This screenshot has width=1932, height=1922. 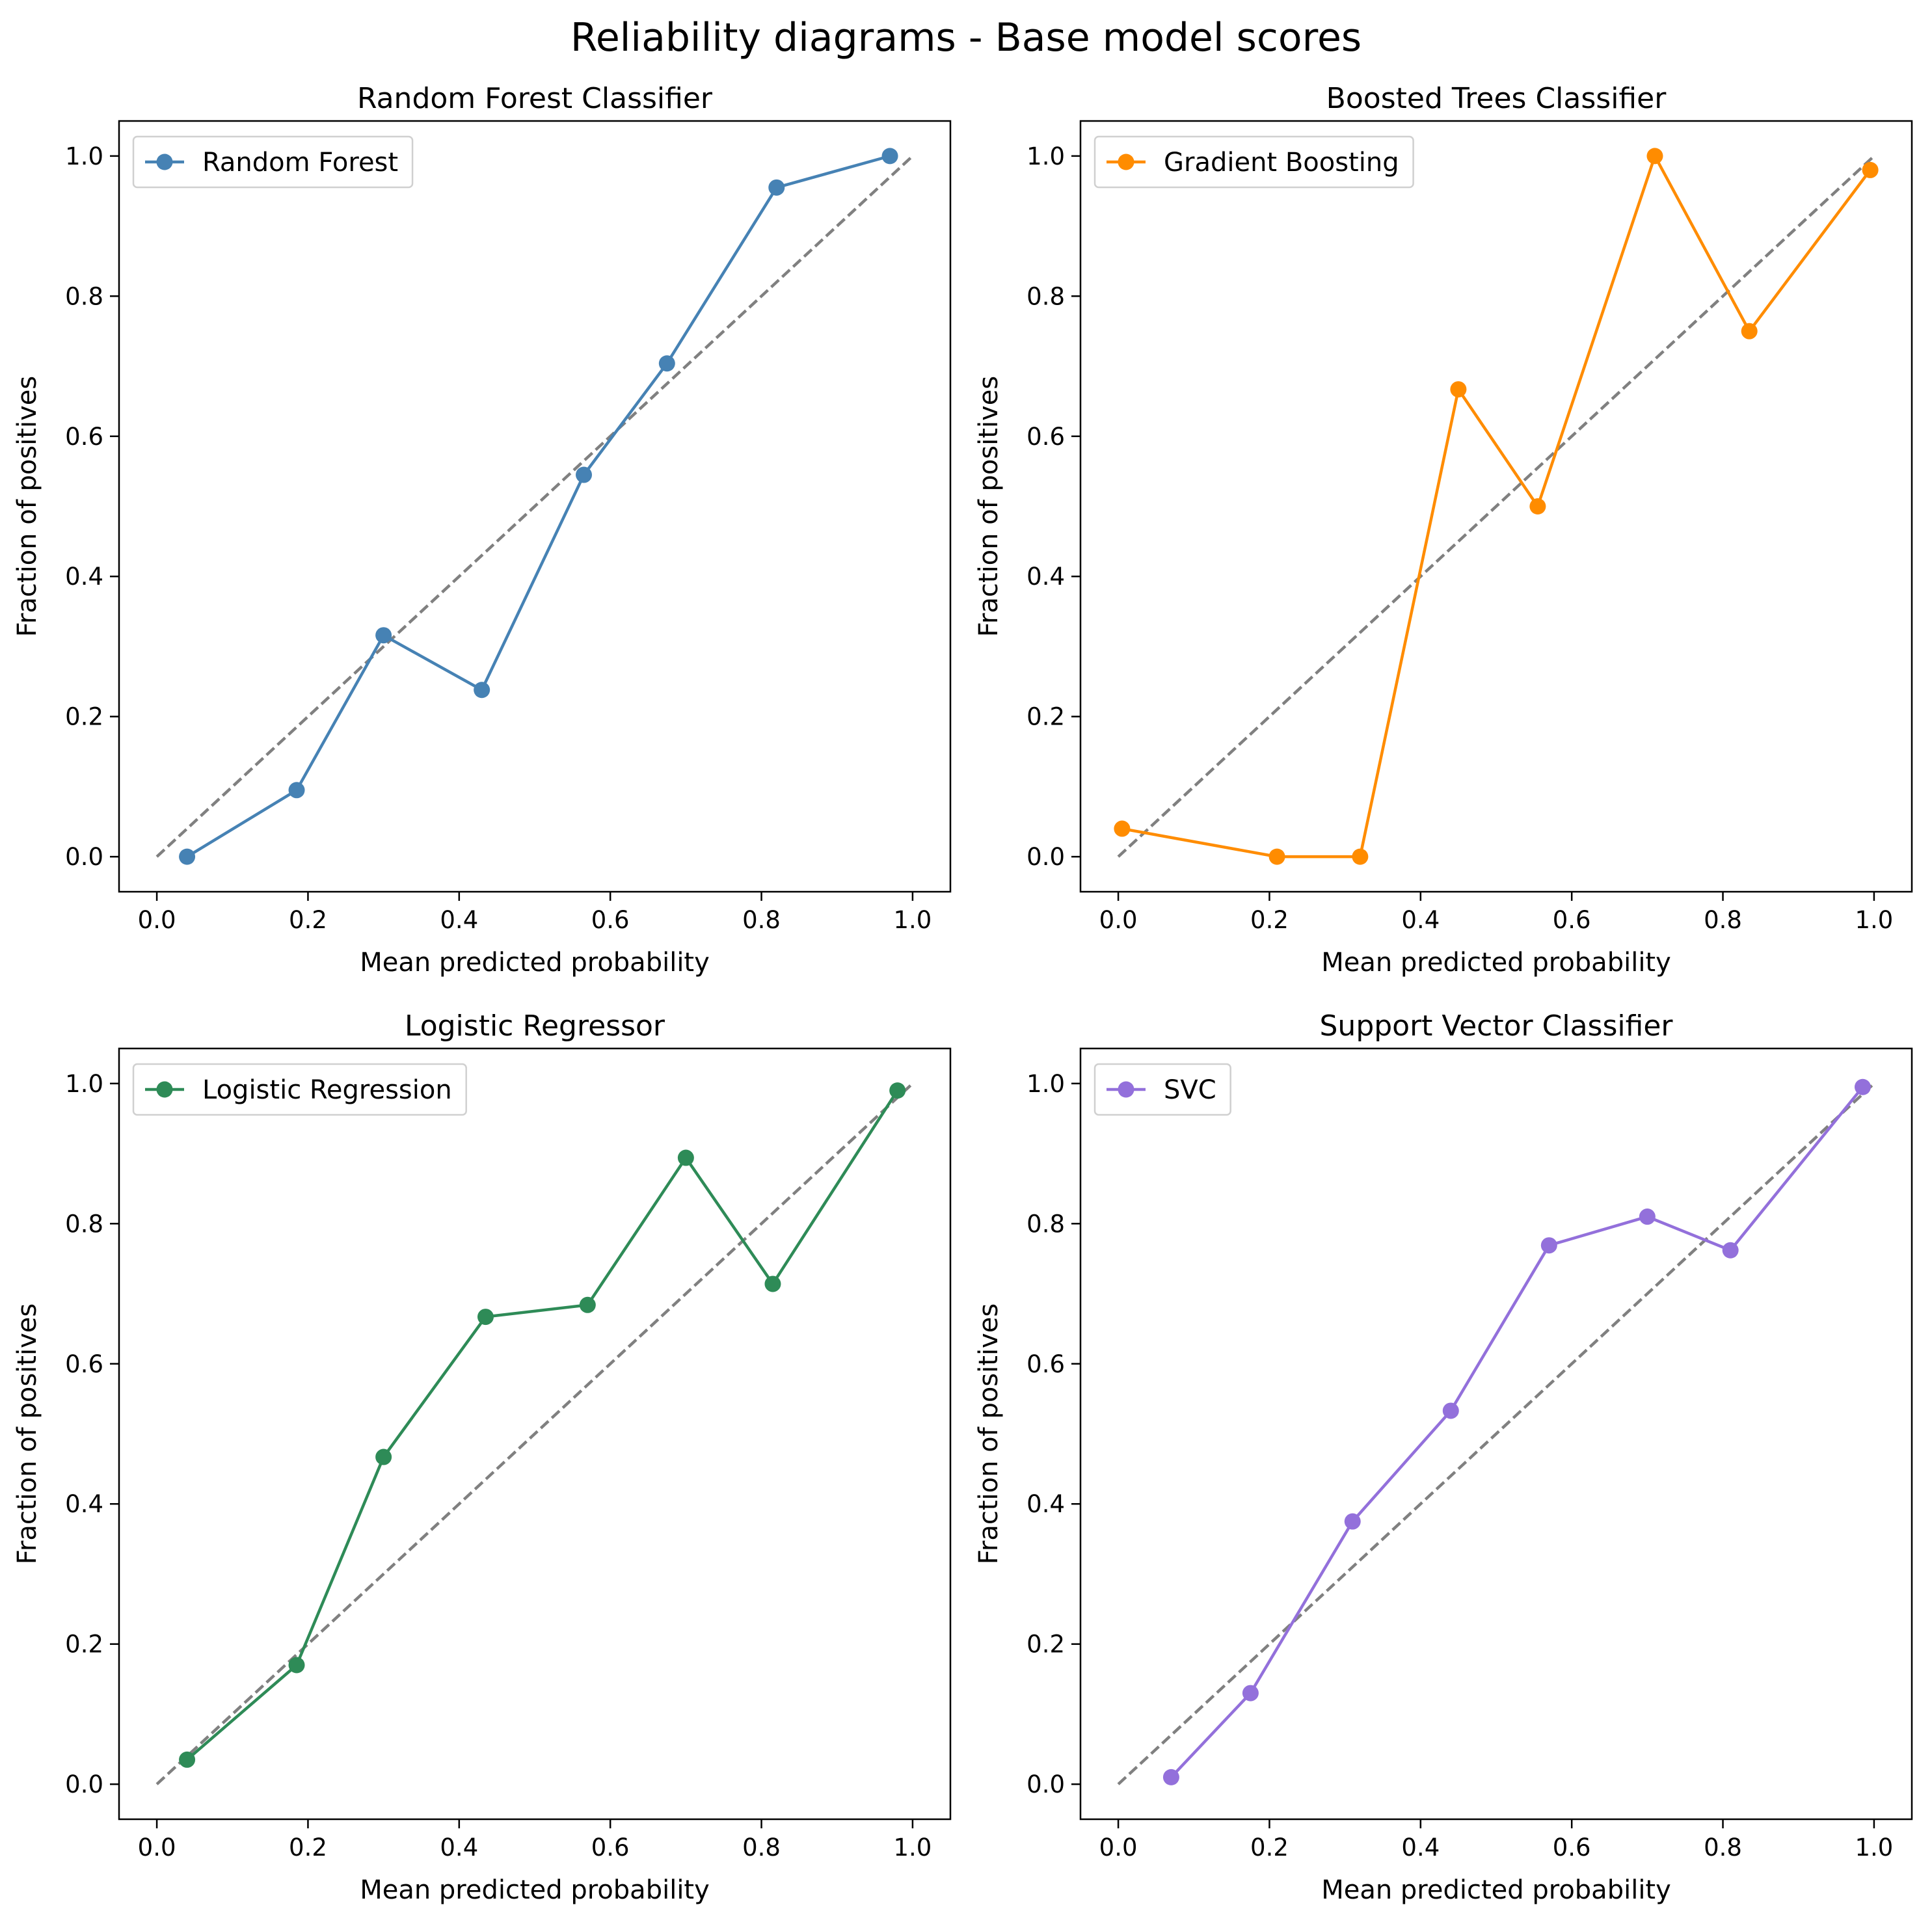 I want to click on subplot-title: Random Forest Classifier, so click(x=535, y=98).